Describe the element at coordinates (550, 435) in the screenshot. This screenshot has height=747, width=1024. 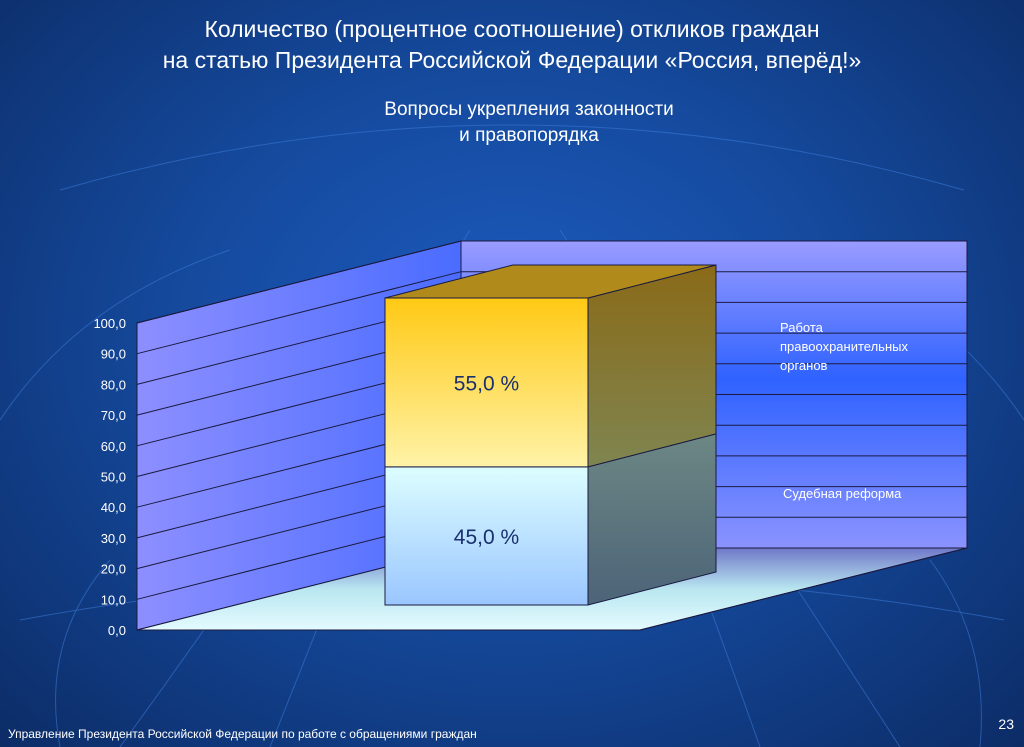
I see `bar-segments: 45,0 % 55,0 %` at that location.